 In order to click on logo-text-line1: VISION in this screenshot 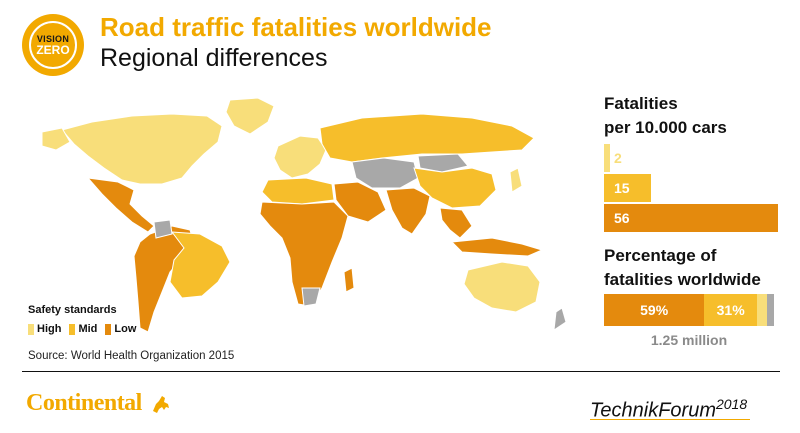, I will do `click(53, 38)`.